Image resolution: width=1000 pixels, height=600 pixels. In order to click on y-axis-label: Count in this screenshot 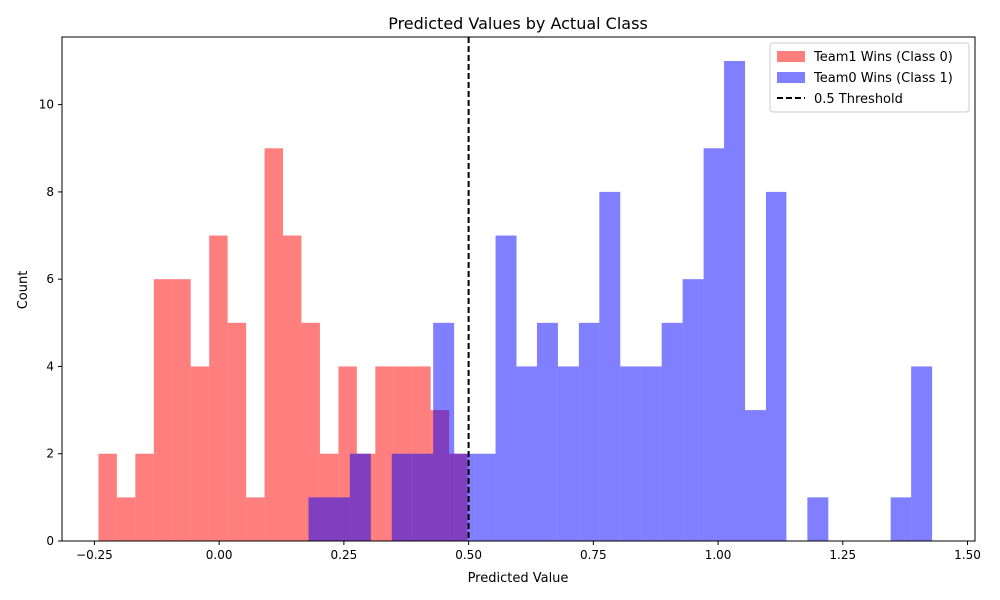, I will do `click(23, 290)`.